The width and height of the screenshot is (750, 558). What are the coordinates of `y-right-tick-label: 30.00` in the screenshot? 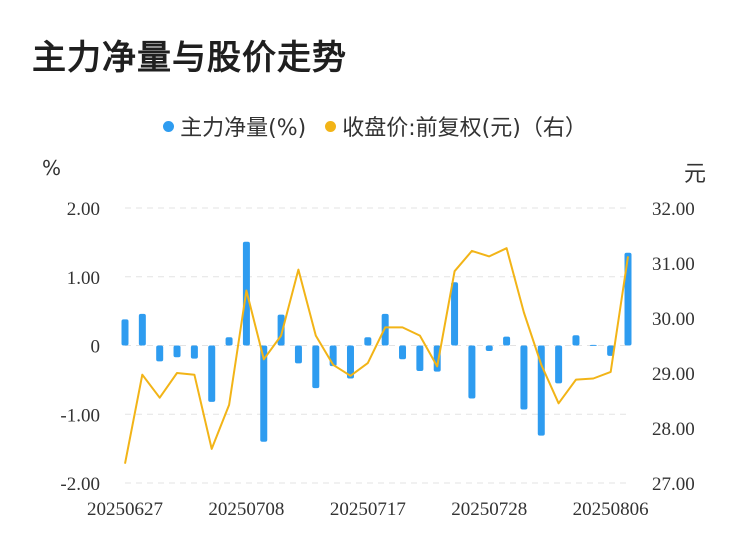 It's located at (673, 319).